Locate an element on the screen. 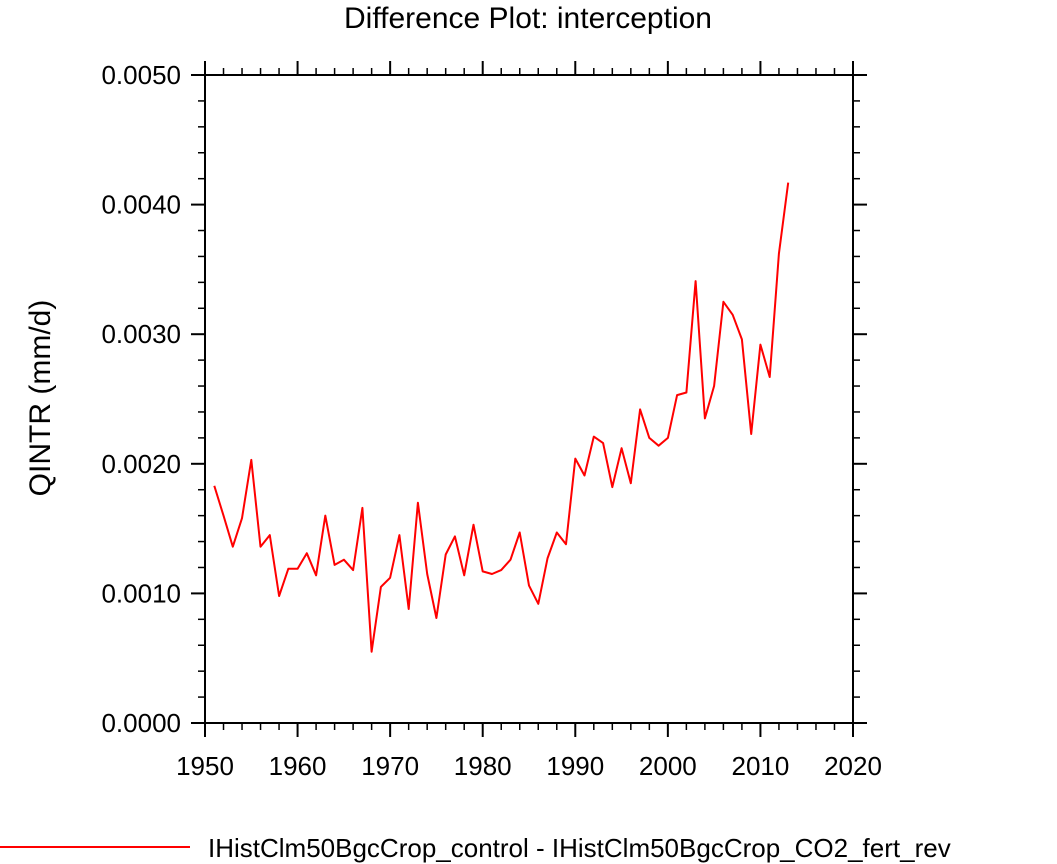 This screenshot has height=864, width=1057. chart-title: Difference Plot: interception is located at coordinates (528, 18).